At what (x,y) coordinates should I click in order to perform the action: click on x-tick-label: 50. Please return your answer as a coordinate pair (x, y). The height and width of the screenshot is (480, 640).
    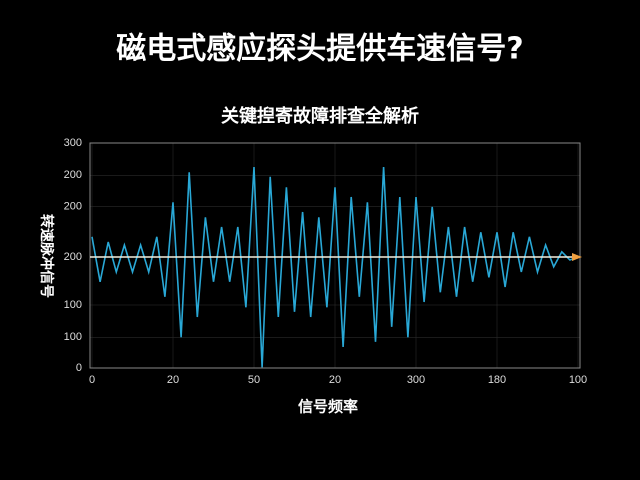
    Looking at the image, I should click on (254, 380).